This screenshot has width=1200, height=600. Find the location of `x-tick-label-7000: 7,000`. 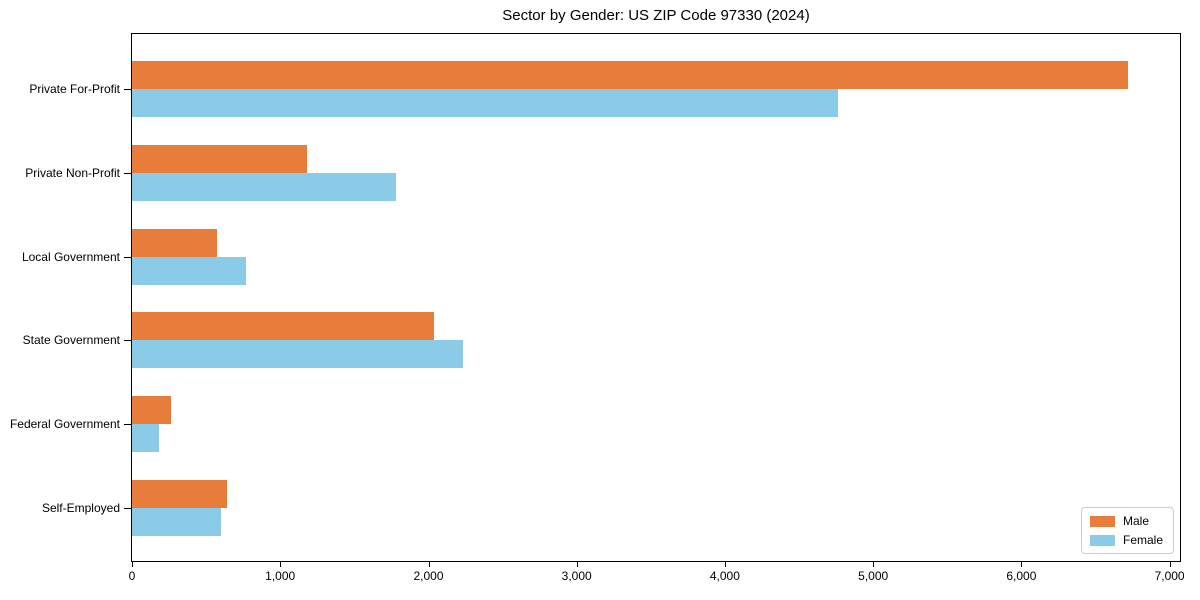

x-tick-label-7000: 7,000 is located at coordinates (1169, 576).